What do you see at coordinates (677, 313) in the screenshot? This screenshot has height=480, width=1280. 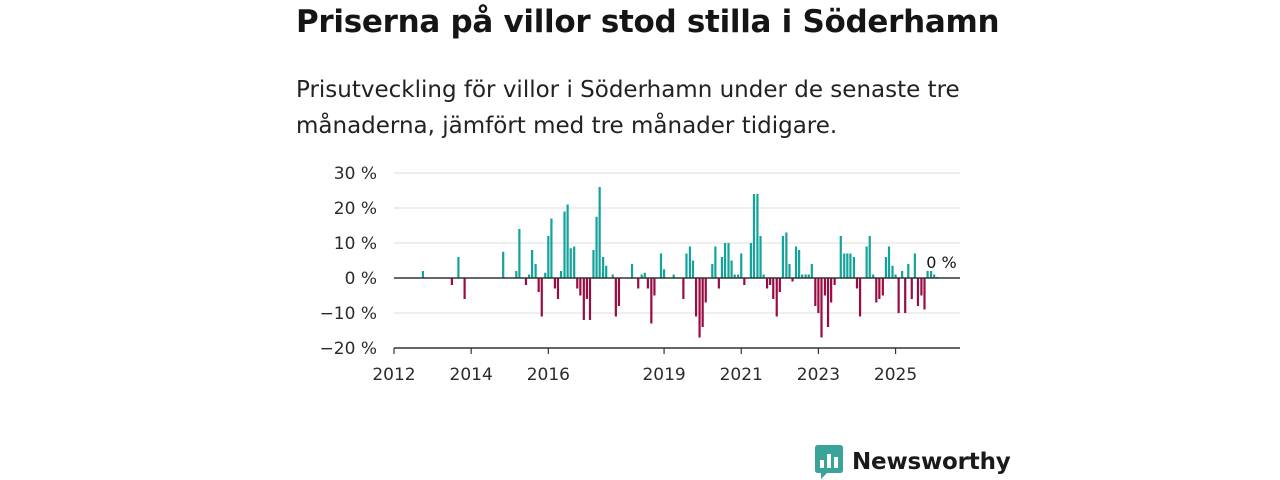 I see `axis-layer` at bounding box center [677, 313].